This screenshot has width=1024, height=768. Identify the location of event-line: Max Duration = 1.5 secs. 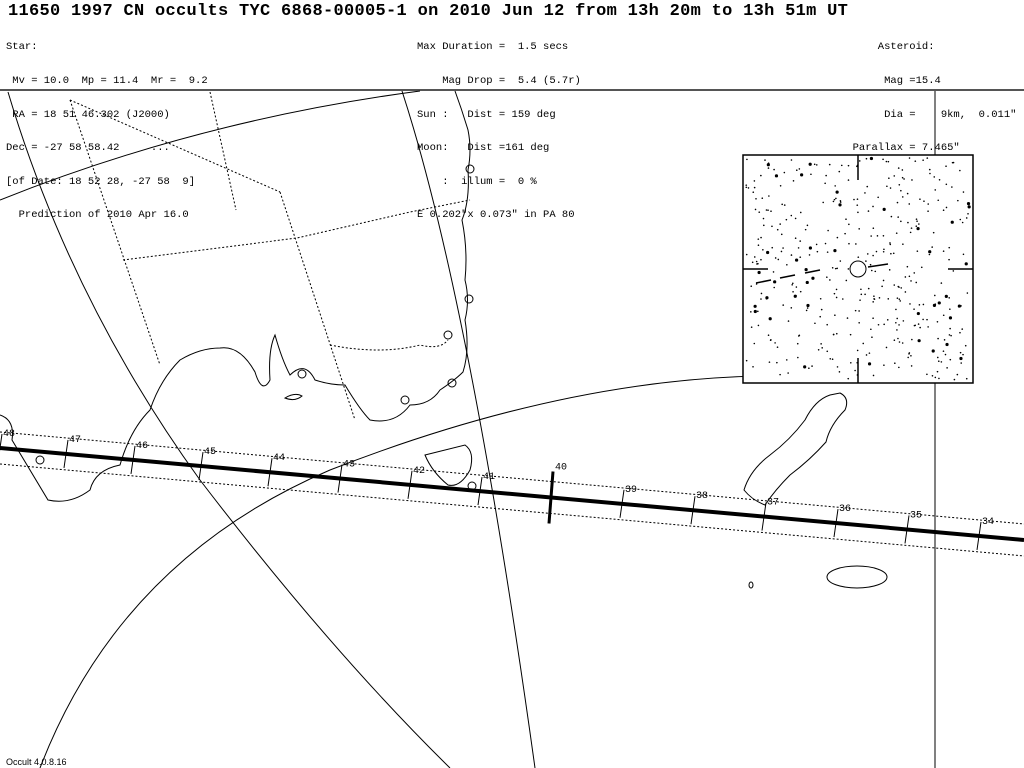
(493, 47).